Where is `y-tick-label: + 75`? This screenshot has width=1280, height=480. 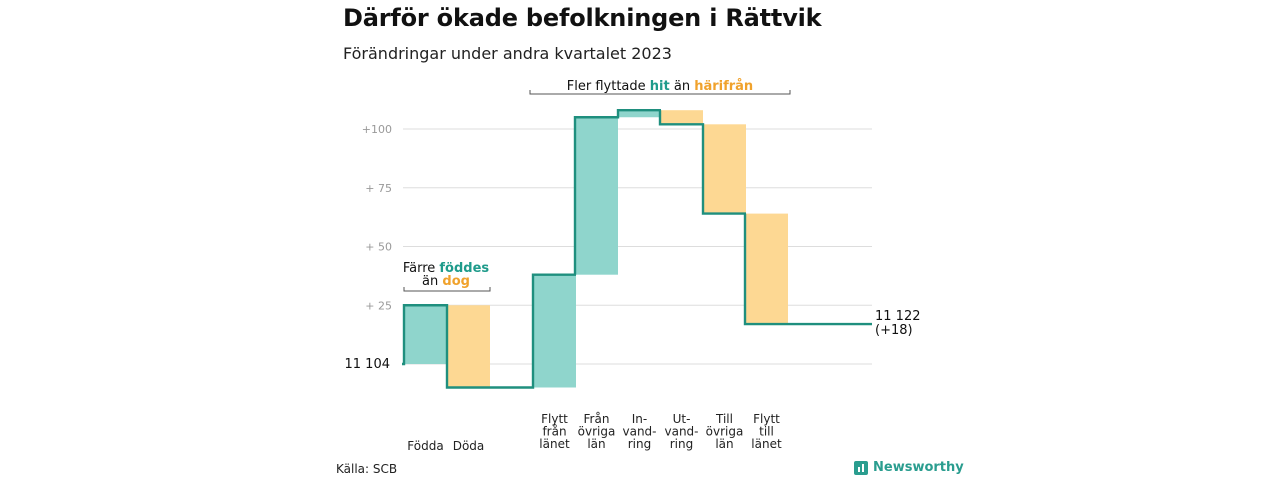
y-tick-label: + 75 is located at coordinates (378, 188).